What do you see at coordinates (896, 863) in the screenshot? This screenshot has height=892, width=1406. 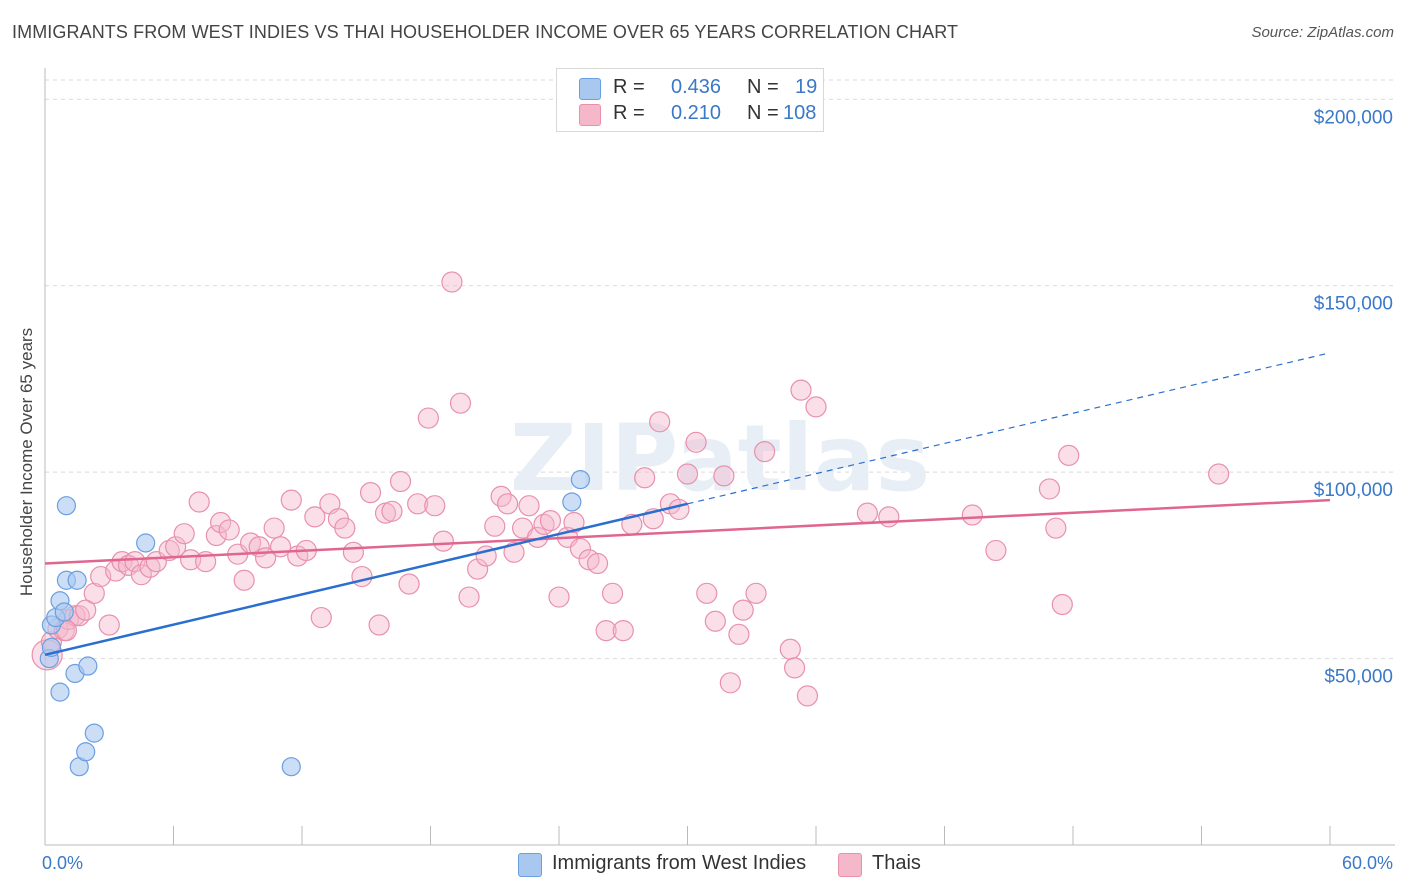 I see `bottom-legend-label: Thais` at bounding box center [896, 863].